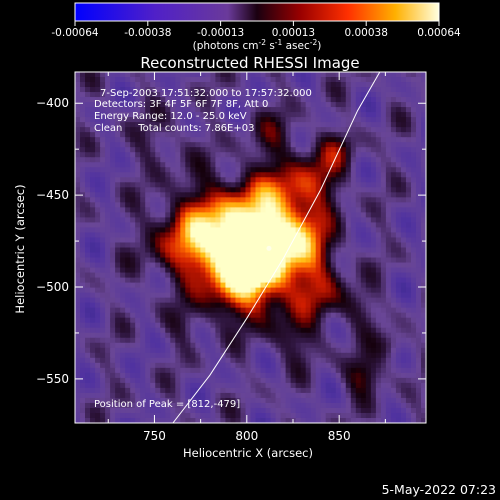 The image size is (500, 500). I want to click on colorbar-tick-label: 0.00064, so click(439, 33).